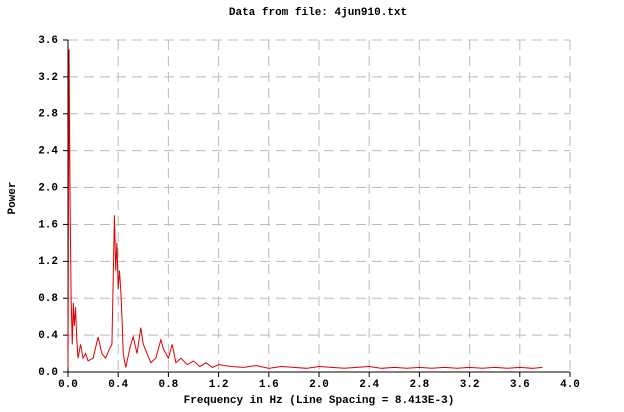 The width and height of the screenshot is (624, 412). Describe the element at coordinates (48, 299) in the screenshot. I see `y-tick-label: 0.8` at that location.